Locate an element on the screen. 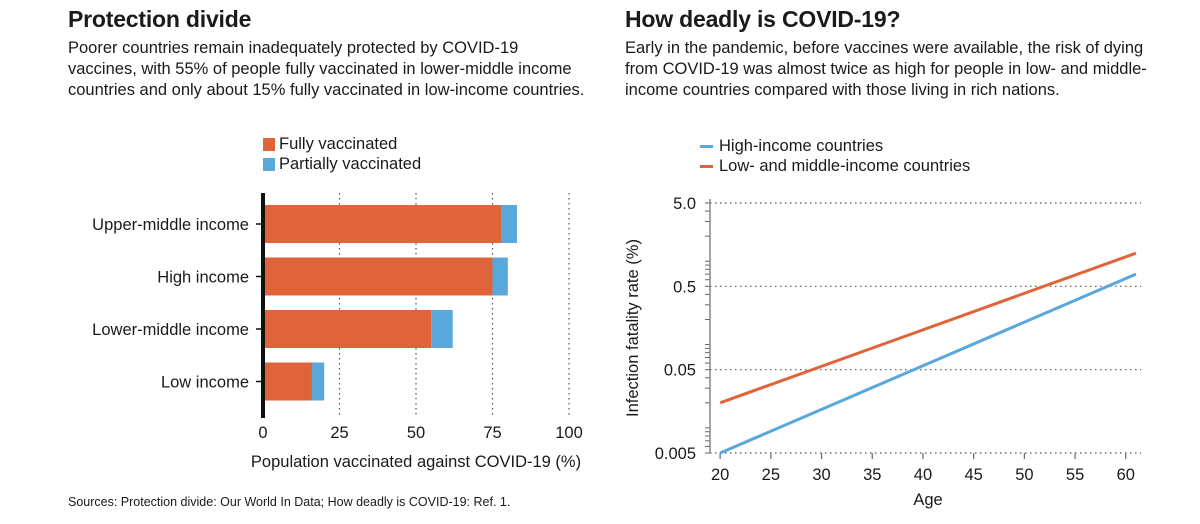  legend-label-partially: Partially vaccinated is located at coordinates (350, 163).